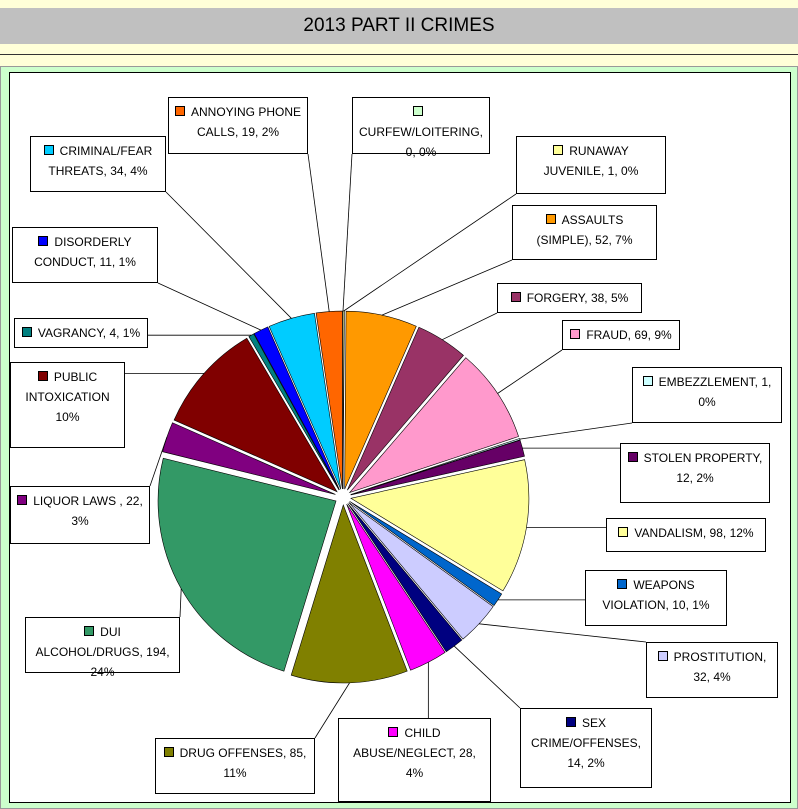  I want to click on data-label: DISORDERLY CONDUCT, 11, 1%, so click(85, 255).